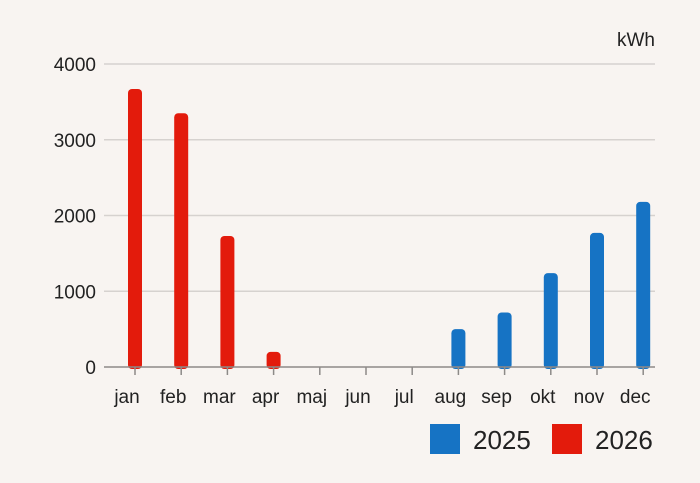  Describe the element at coordinates (597, 300) in the screenshot. I see `bar-2025-nov` at that location.